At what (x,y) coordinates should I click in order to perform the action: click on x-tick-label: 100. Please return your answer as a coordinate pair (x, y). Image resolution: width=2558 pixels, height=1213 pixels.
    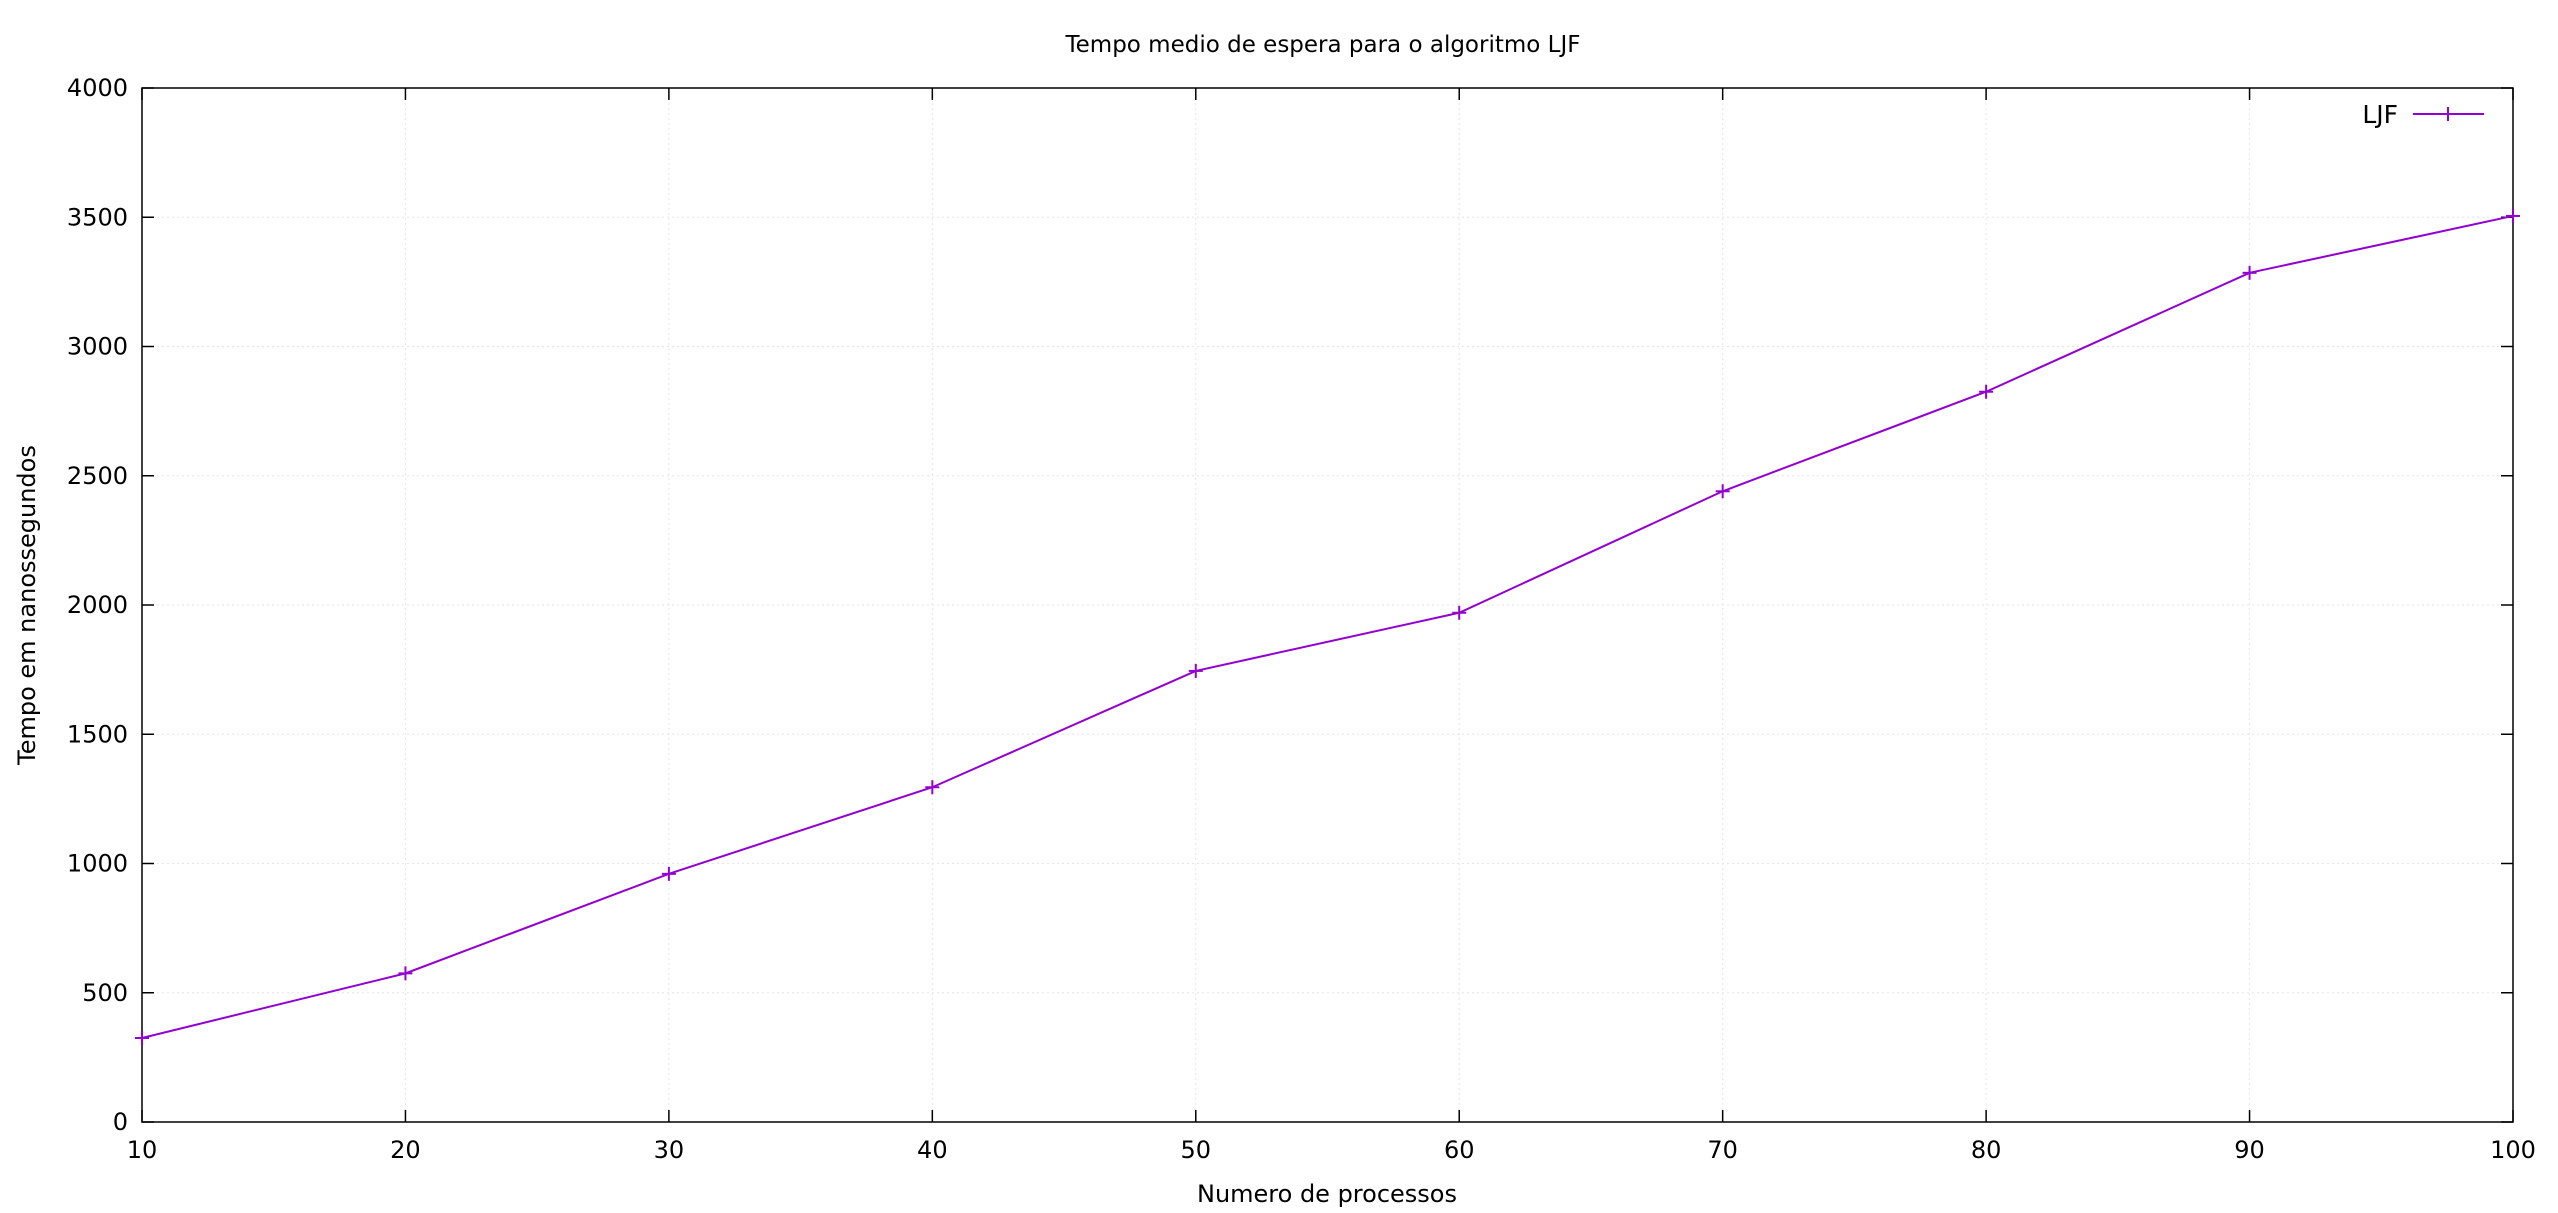
    Looking at the image, I should click on (2513, 1150).